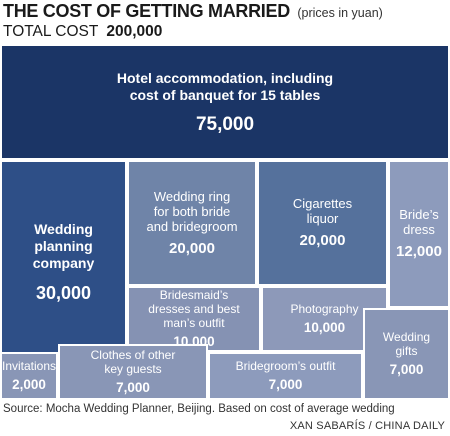 The image size is (450, 436). I want to click on tile-value: 12,000, so click(419, 251).